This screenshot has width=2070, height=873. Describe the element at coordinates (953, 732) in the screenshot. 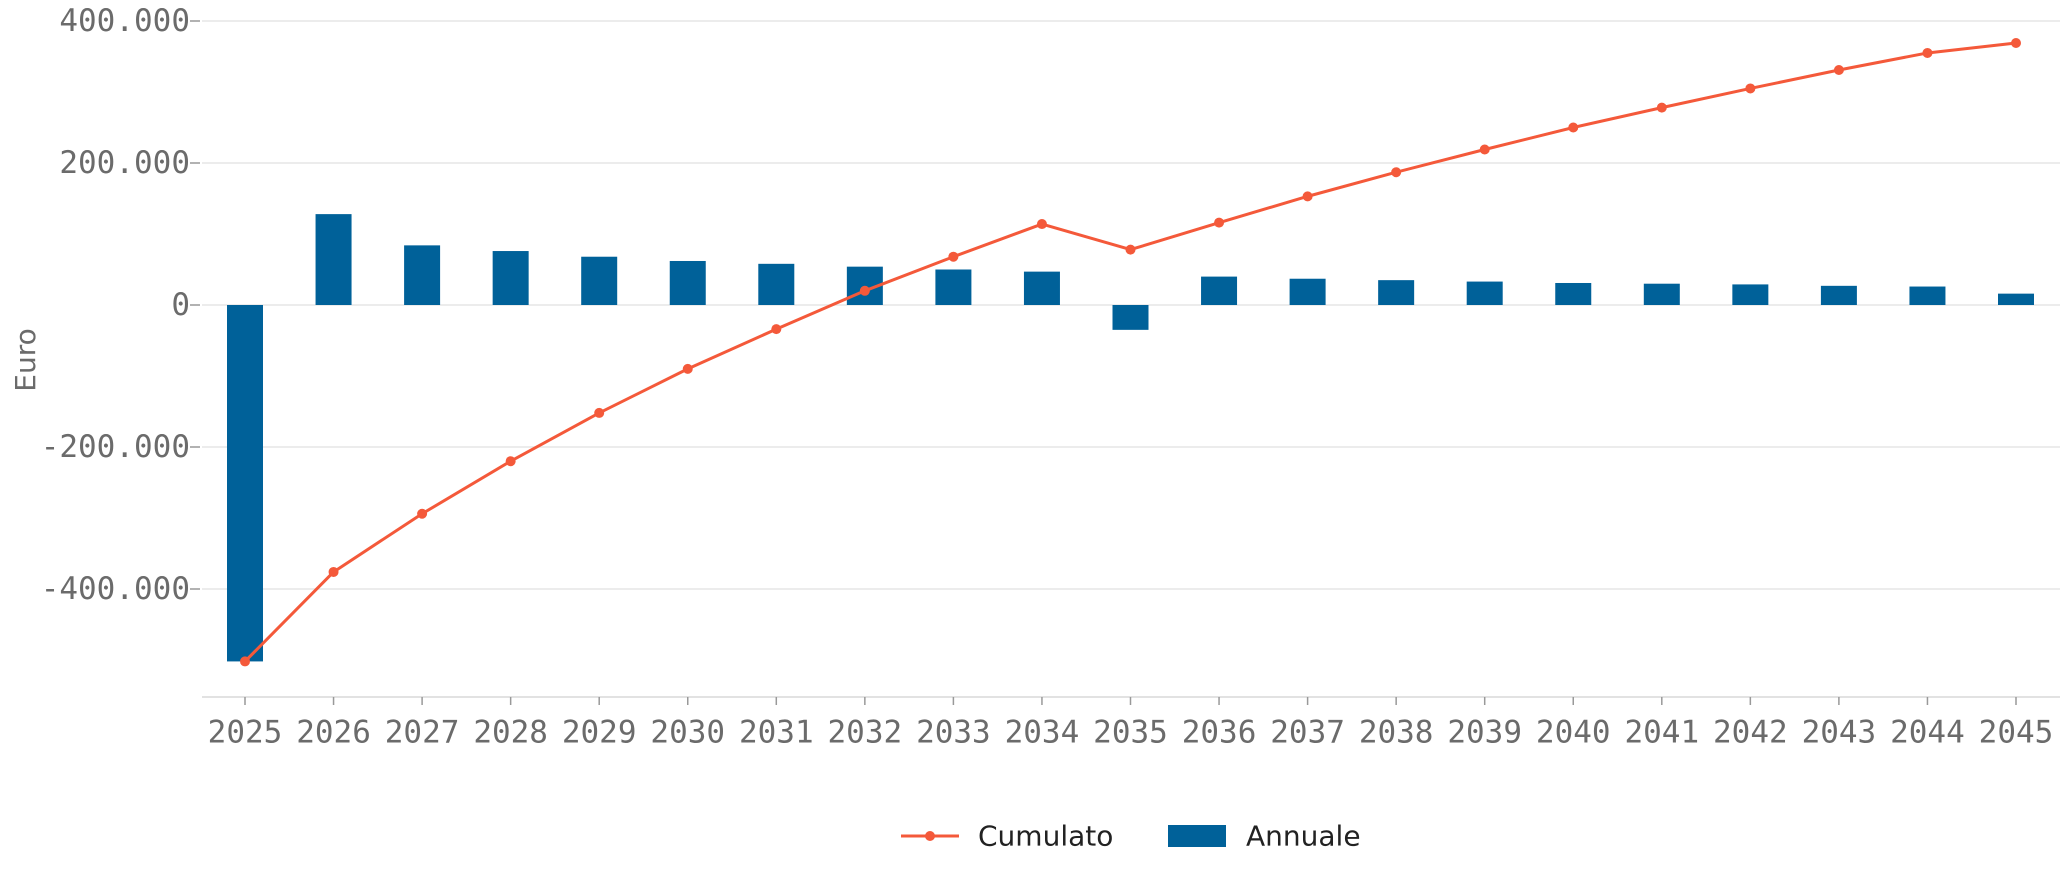

I see `x-tick-label: 2033` at that location.